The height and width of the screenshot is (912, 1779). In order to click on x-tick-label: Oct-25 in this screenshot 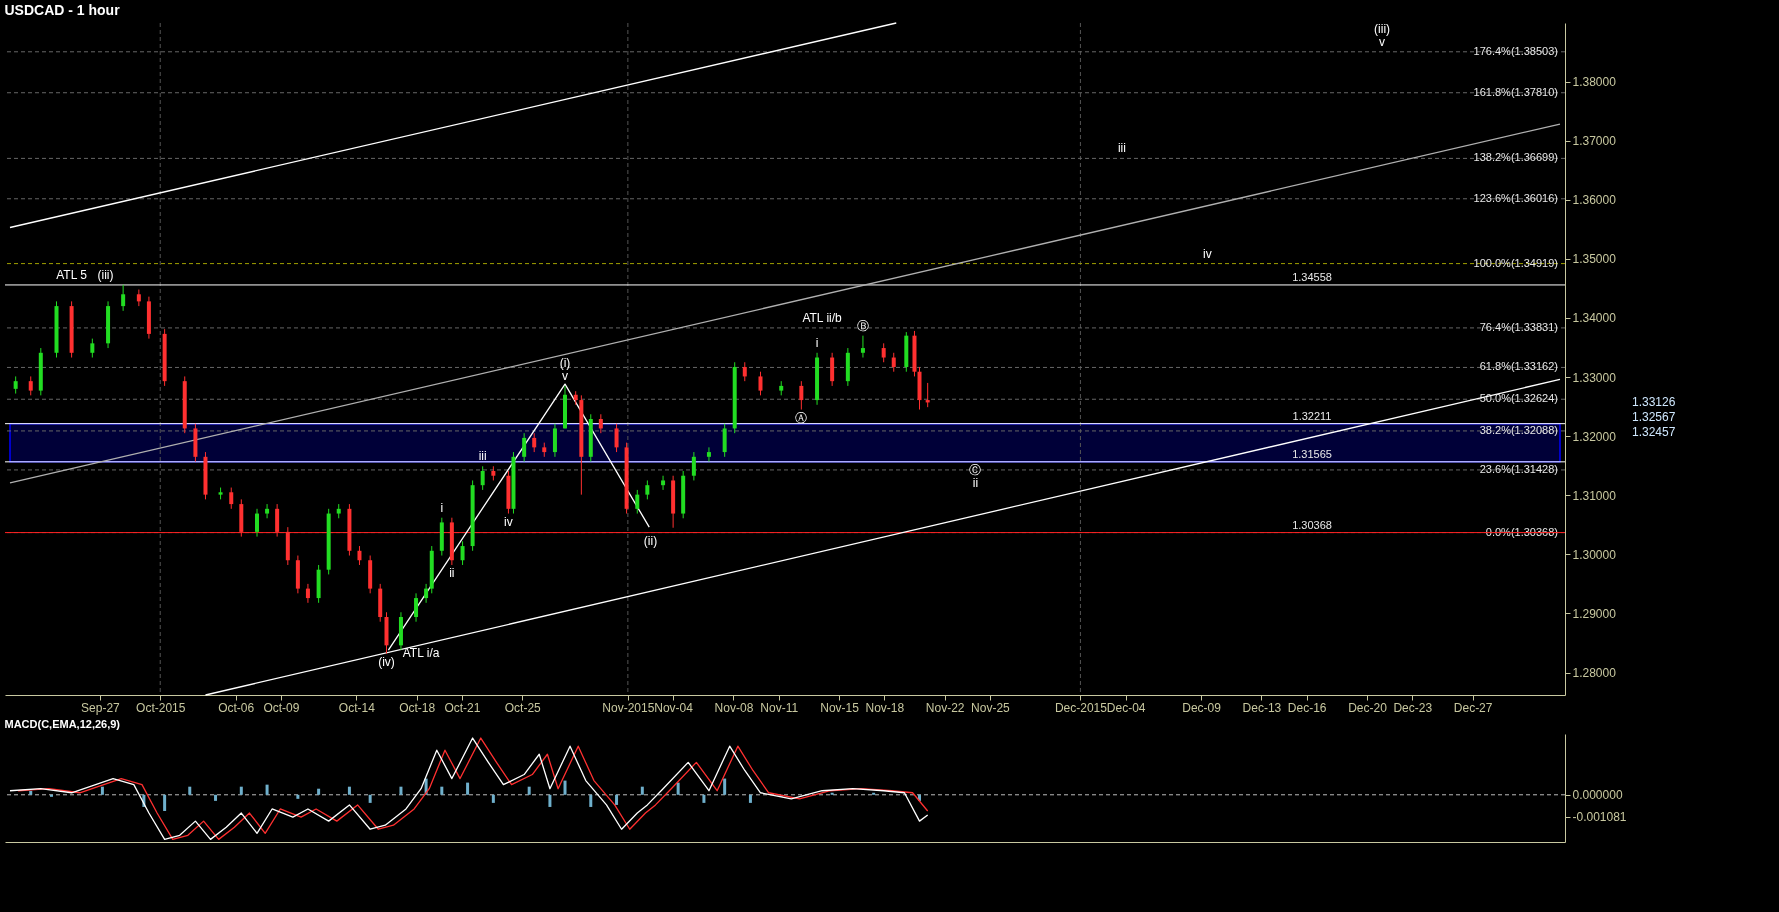, I will do `click(523, 707)`.